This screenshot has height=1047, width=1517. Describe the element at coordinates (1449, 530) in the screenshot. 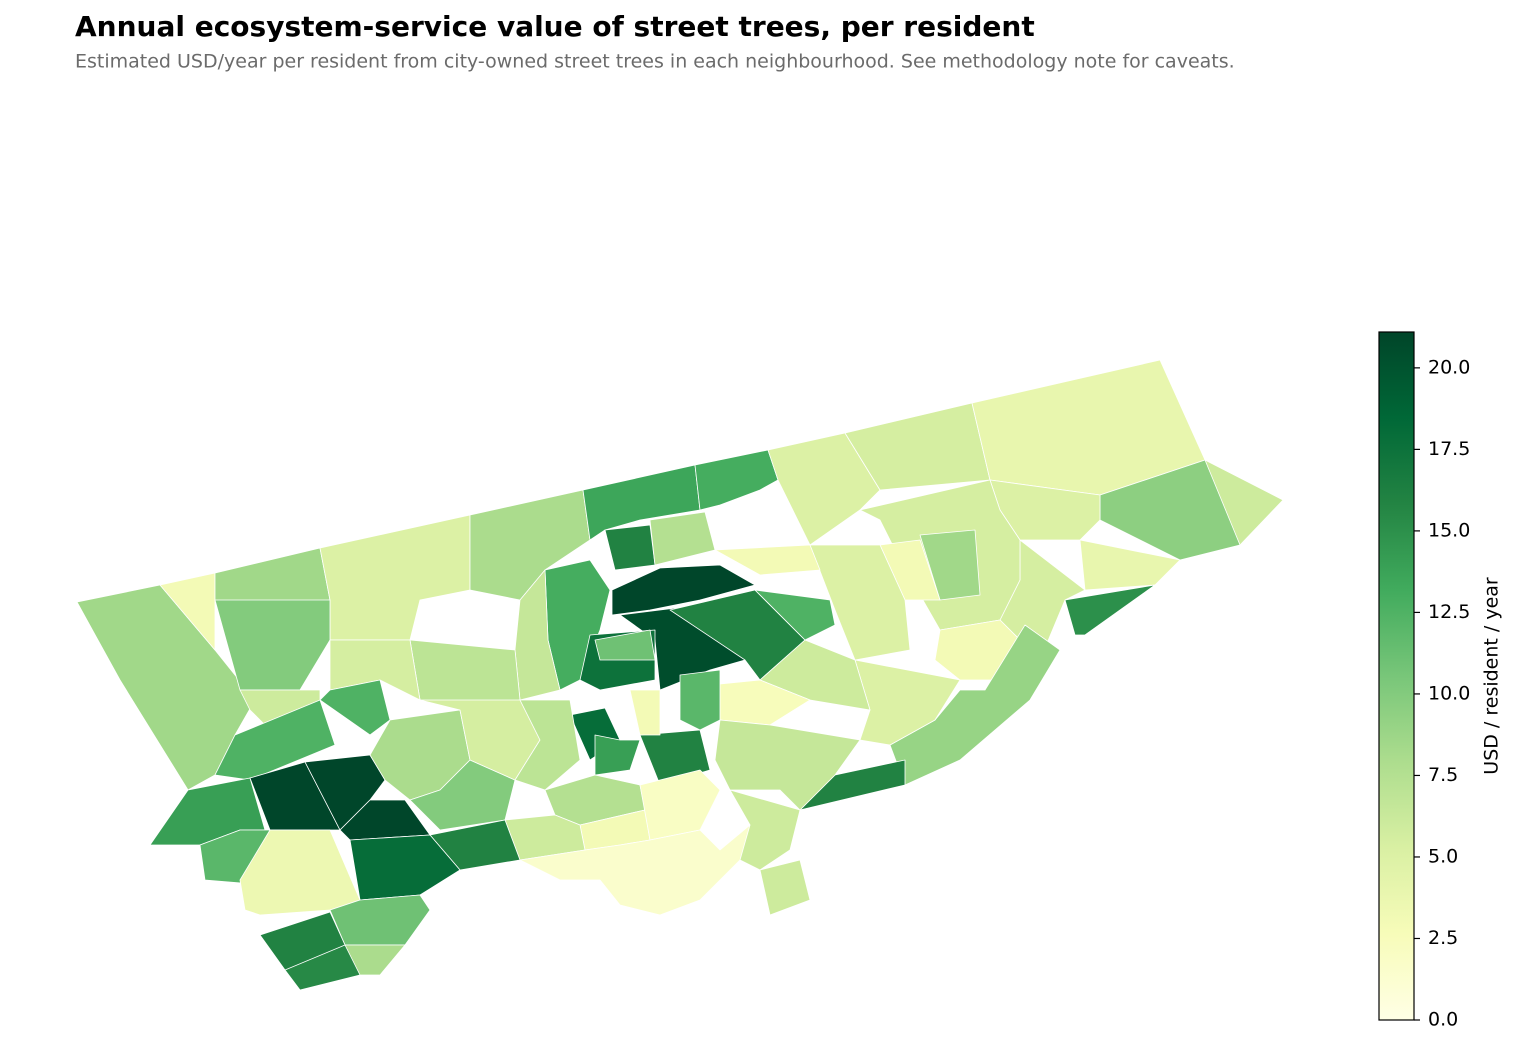

I see `colorbar-tick-label: 15.0` at that location.